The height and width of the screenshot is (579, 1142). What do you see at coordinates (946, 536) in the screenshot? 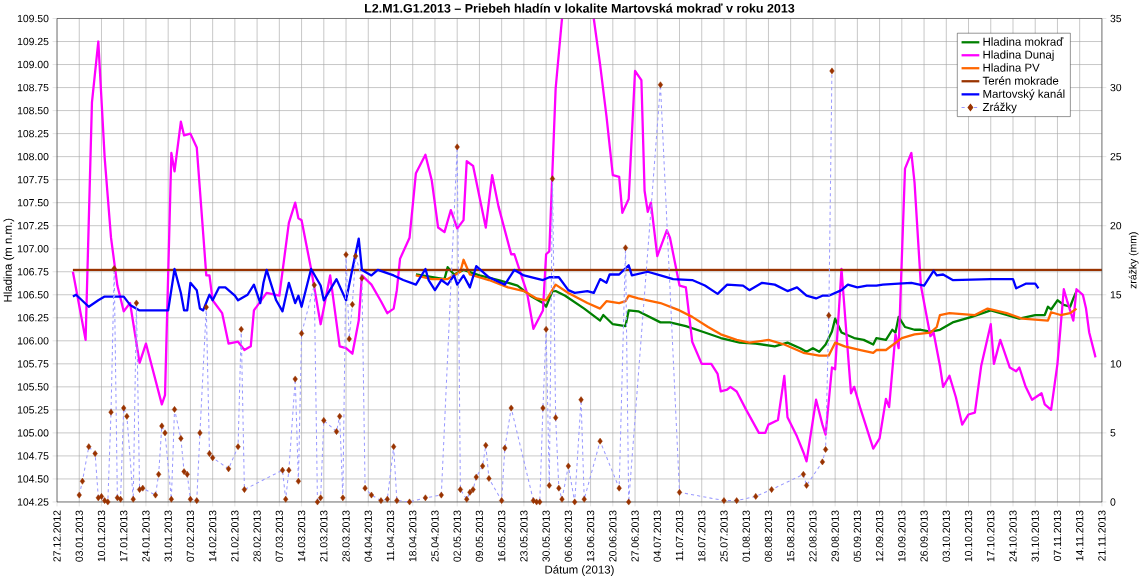
I see `x-tick-label: 03.10.2013` at bounding box center [946, 536].